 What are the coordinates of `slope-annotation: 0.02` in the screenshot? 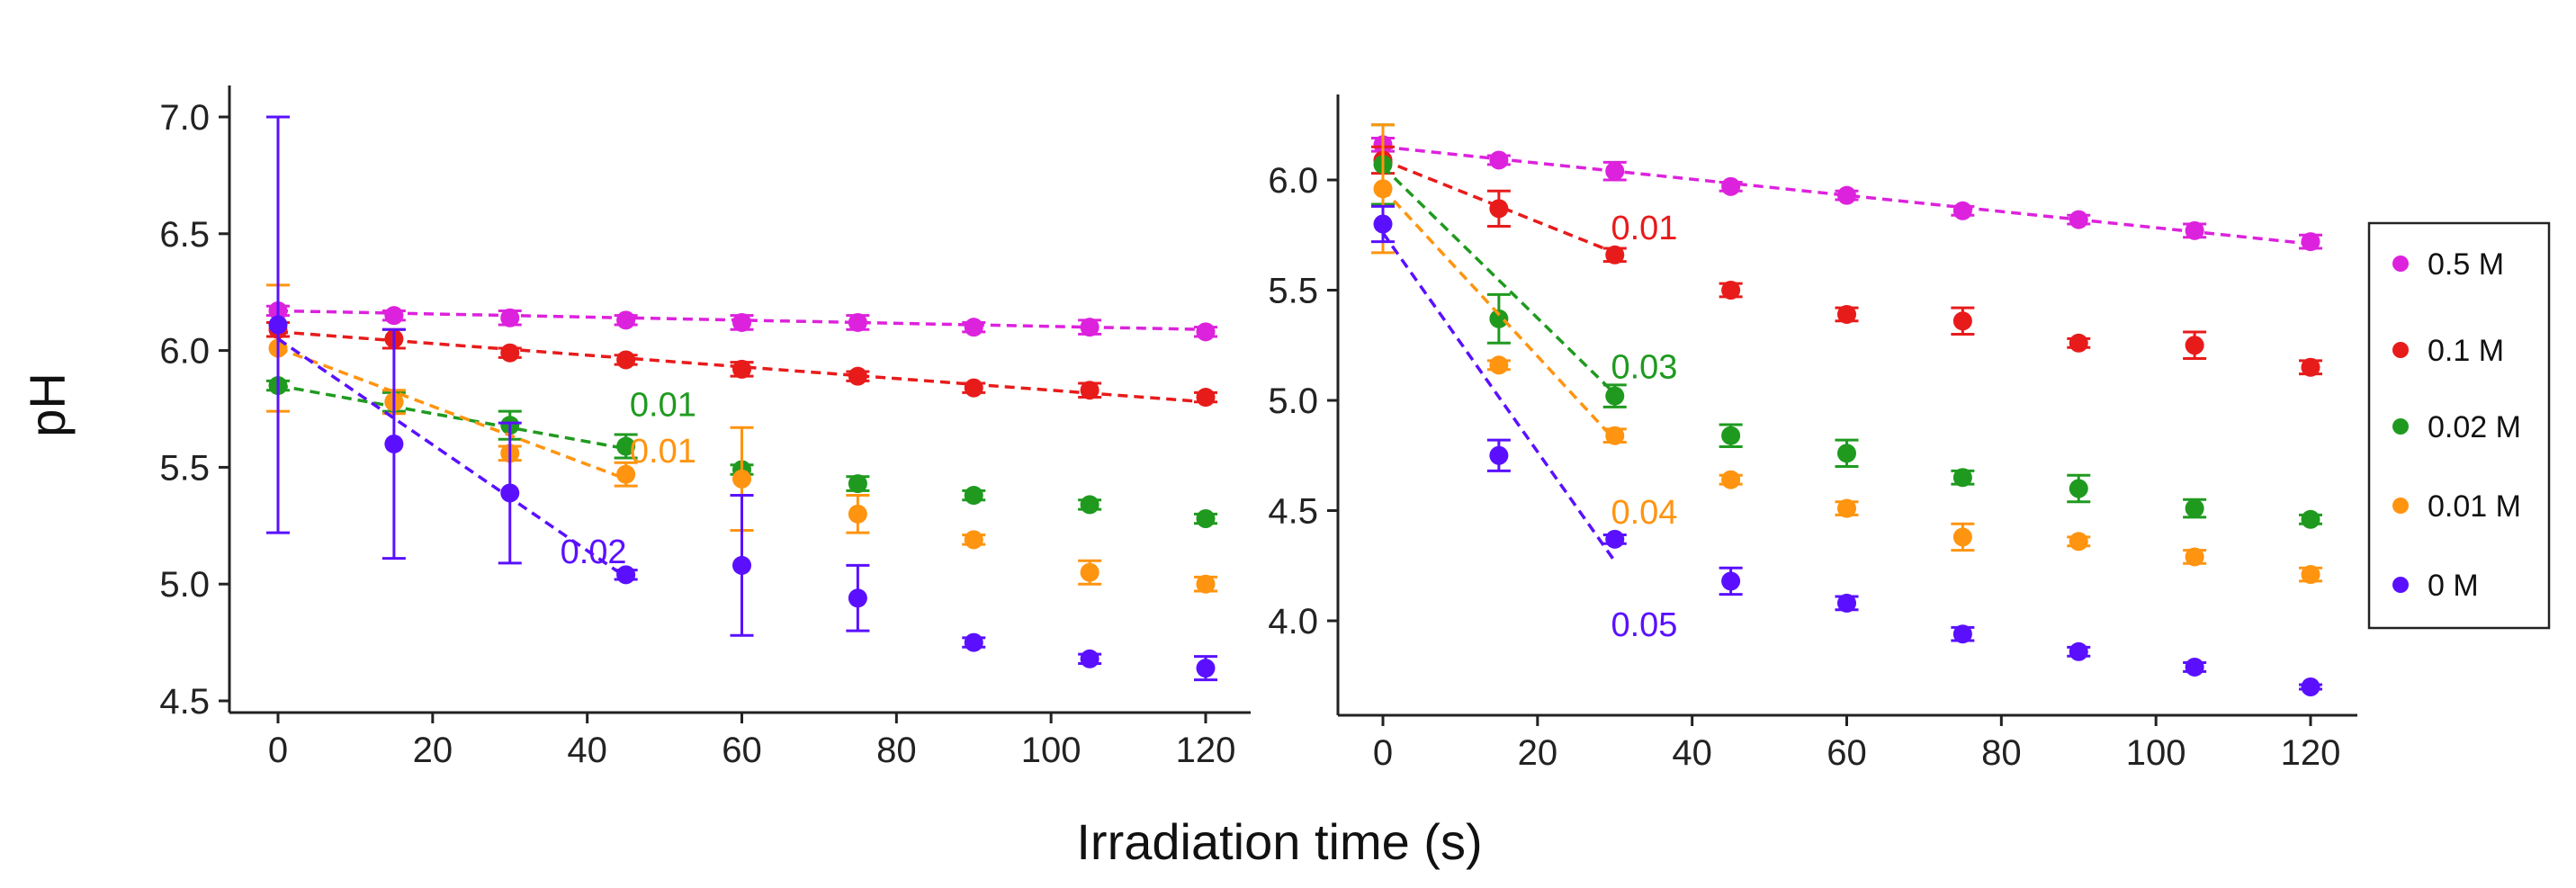 It's located at (594, 552).